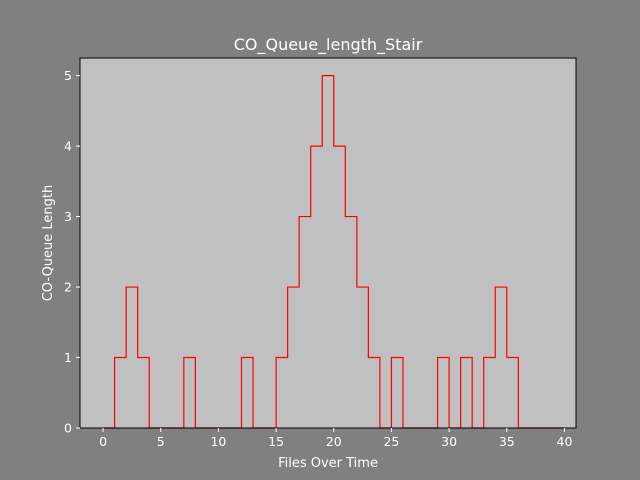 The height and width of the screenshot is (480, 640). What do you see at coordinates (565, 441) in the screenshot?
I see `x-tick-label: 40` at bounding box center [565, 441].